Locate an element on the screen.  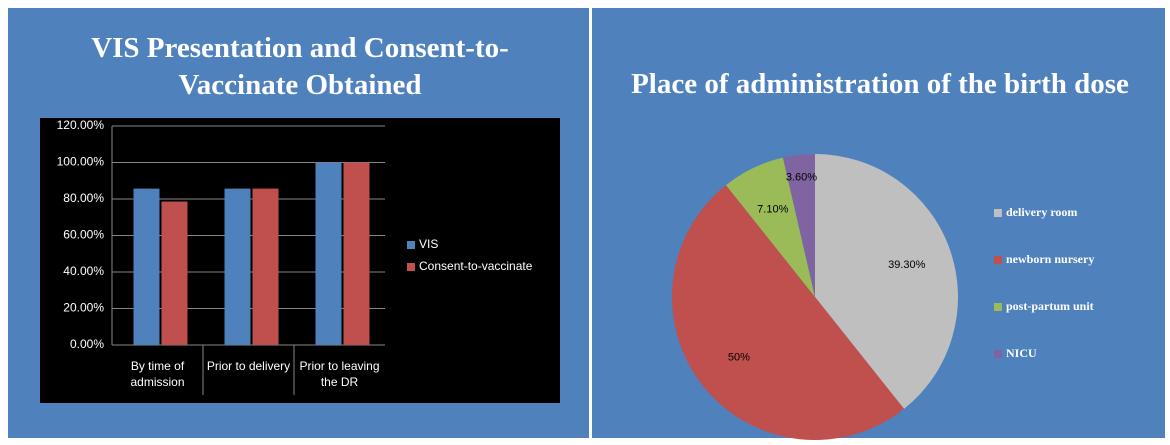
y-tick-label: 40.00% is located at coordinates (83, 271).